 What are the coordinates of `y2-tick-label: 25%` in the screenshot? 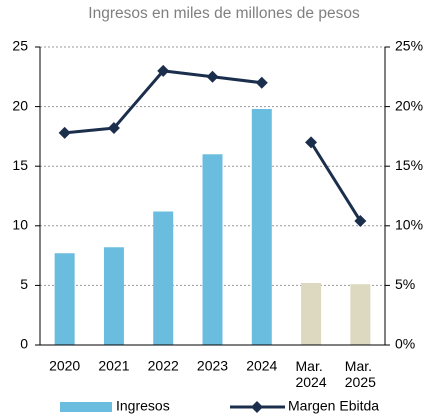 It's located at (409, 46).